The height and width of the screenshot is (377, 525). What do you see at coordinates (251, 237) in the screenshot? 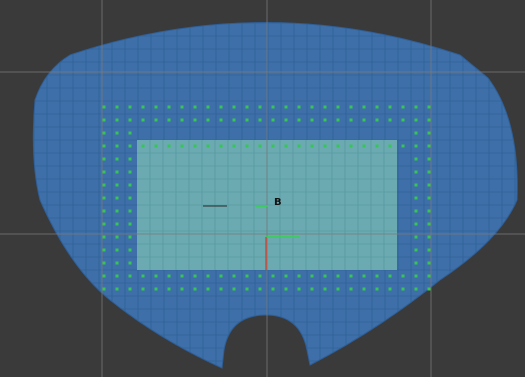
I see `transform-gizmo-icon` at bounding box center [251, 237].